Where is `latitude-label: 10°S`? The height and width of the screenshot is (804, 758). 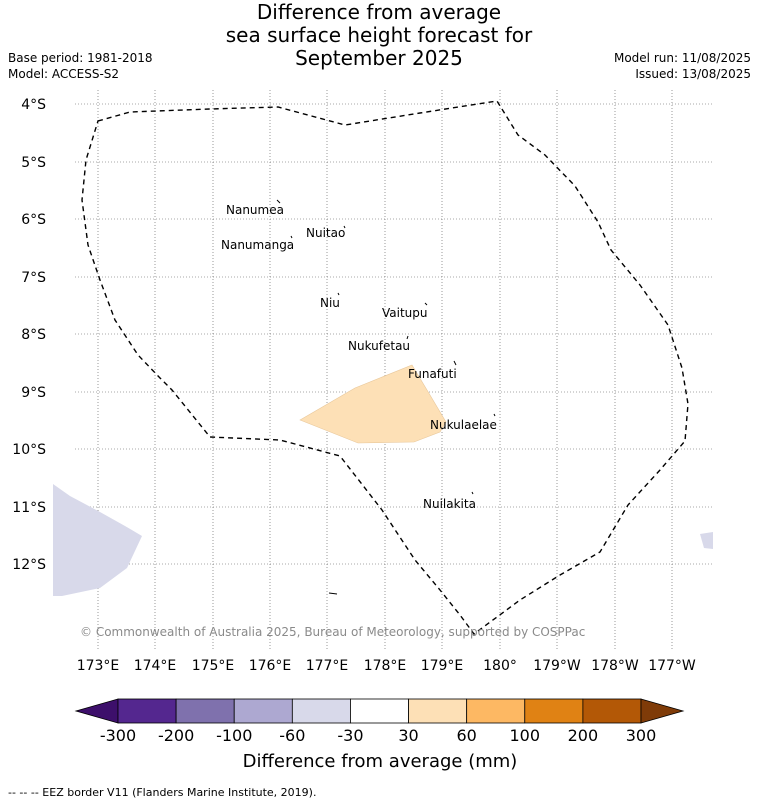
latitude-label: 10°S is located at coordinates (29, 450).